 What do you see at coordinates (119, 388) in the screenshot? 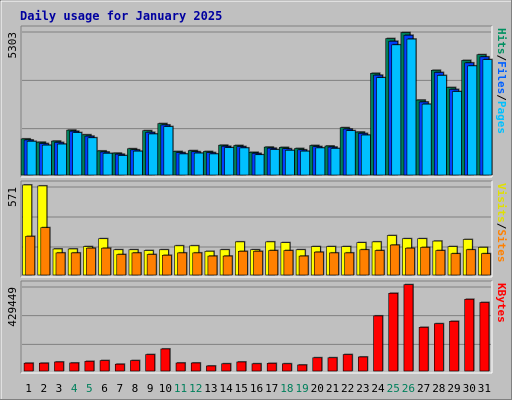
I see `x-tick-label-day-7: 7` at bounding box center [119, 388].